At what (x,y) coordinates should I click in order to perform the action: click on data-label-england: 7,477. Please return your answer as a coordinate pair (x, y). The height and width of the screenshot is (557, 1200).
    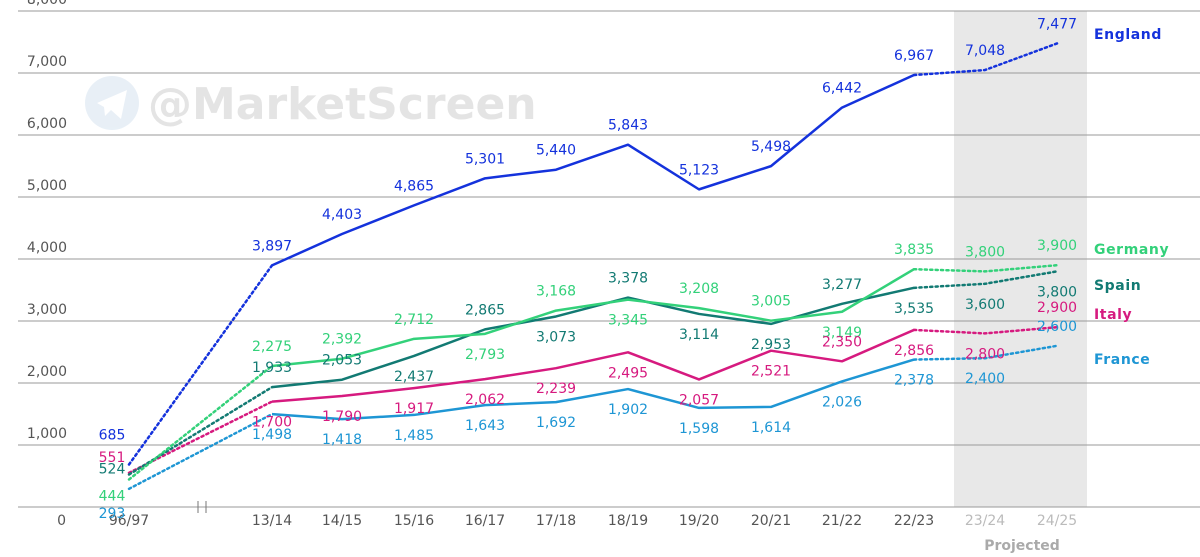
    Looking at the image, I should click on (1057, 24).